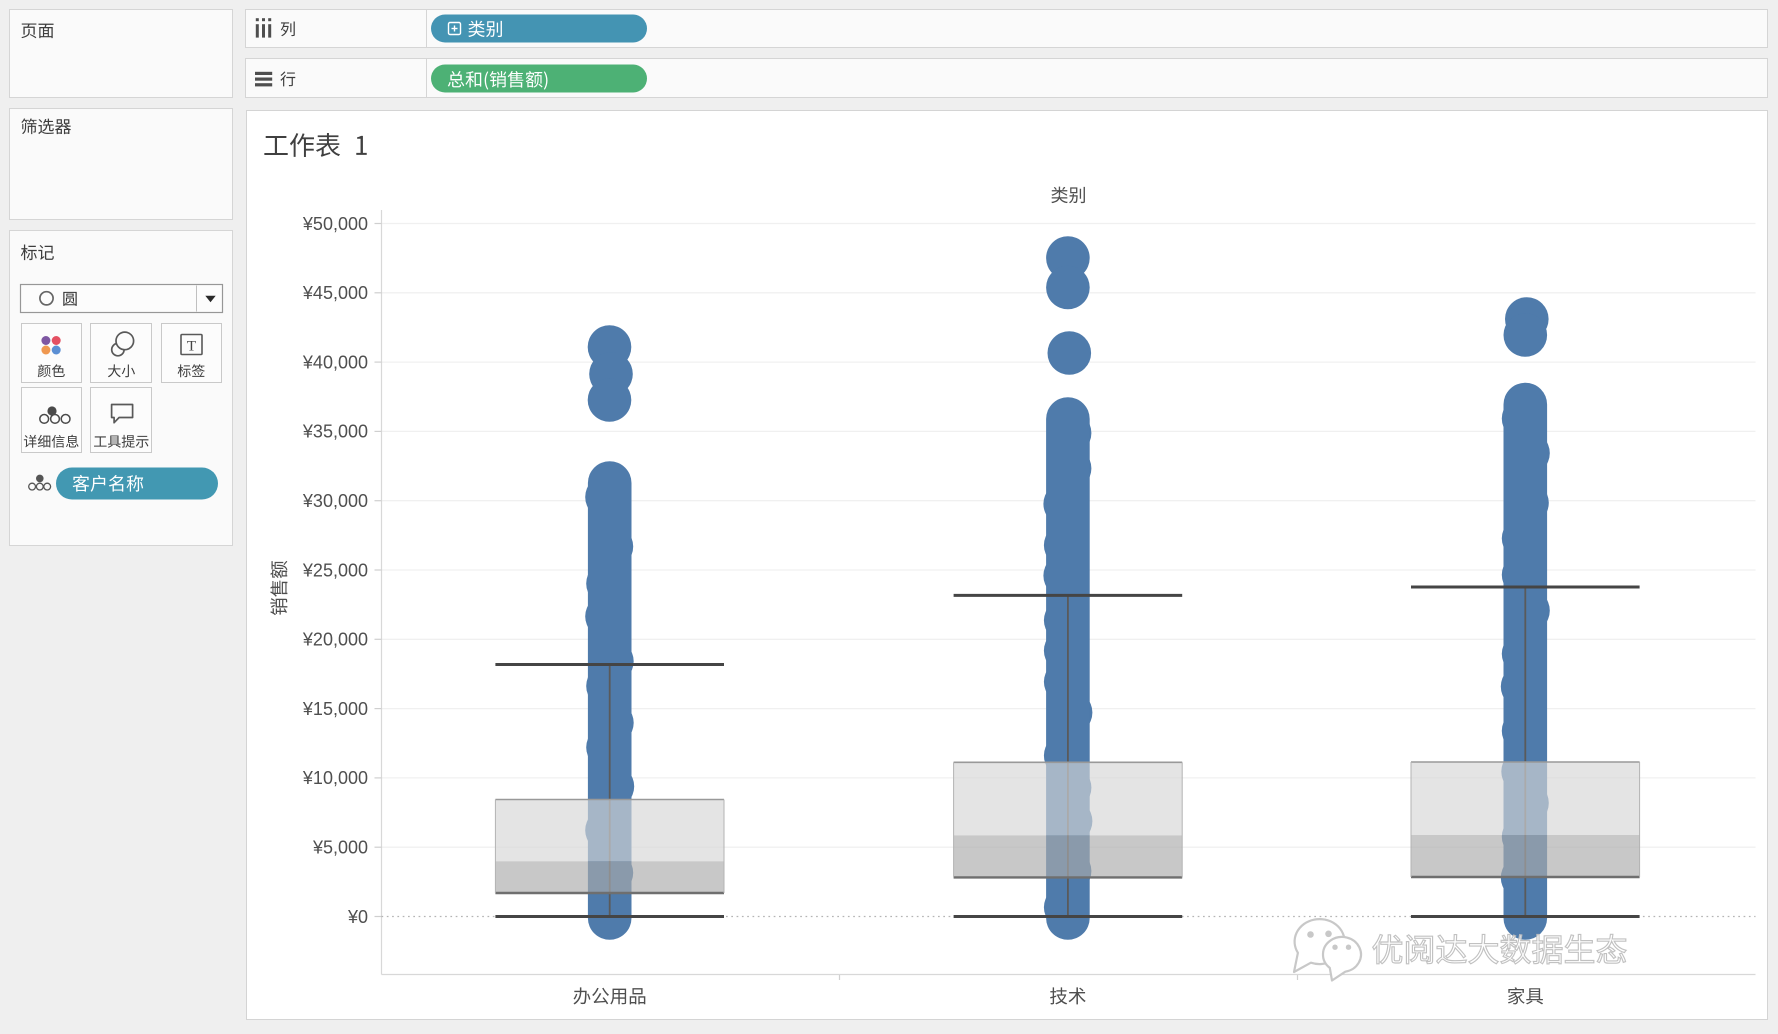 The height and width of the screenshot is (1034, 1778). I want to click on svg-text: ¥15,000, so click(335, 709).